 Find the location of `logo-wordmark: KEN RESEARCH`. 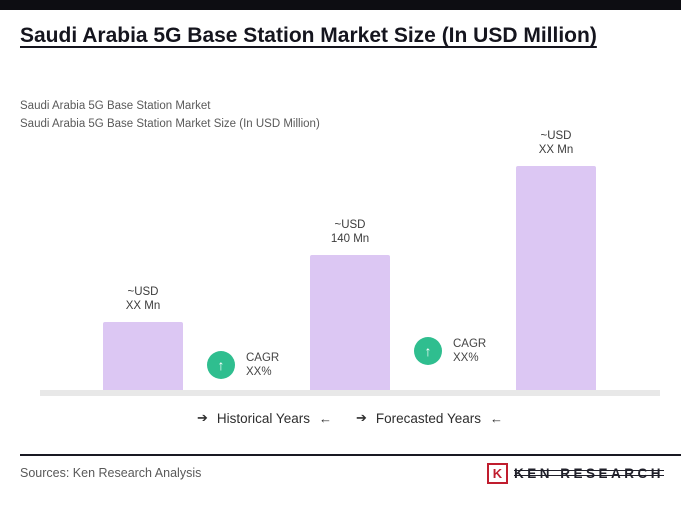

logo-wordmark: KEN RESEARCH is located at coordinates (589, 473).